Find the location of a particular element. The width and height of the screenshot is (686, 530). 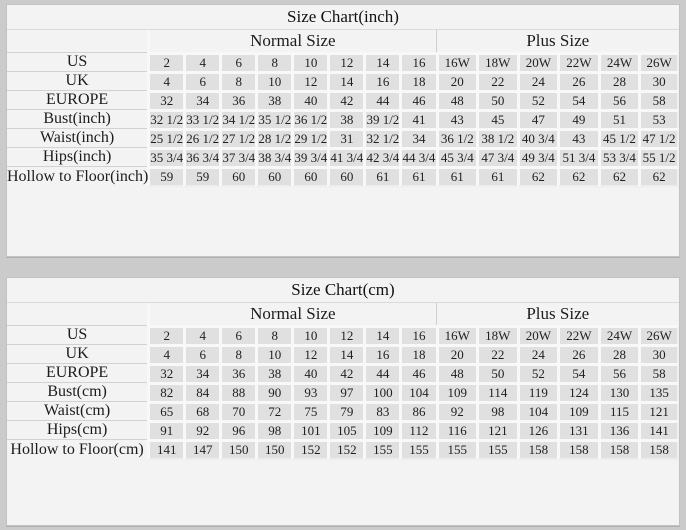

table-cell: 98 is located at coordinates (273, 429).